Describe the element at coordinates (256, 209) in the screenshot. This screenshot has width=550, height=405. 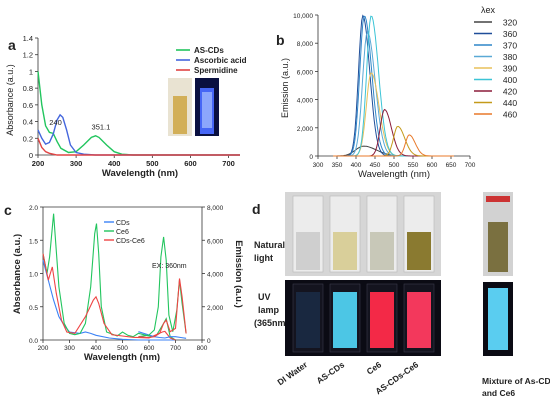
I see `panel-d-label: d` at that location.